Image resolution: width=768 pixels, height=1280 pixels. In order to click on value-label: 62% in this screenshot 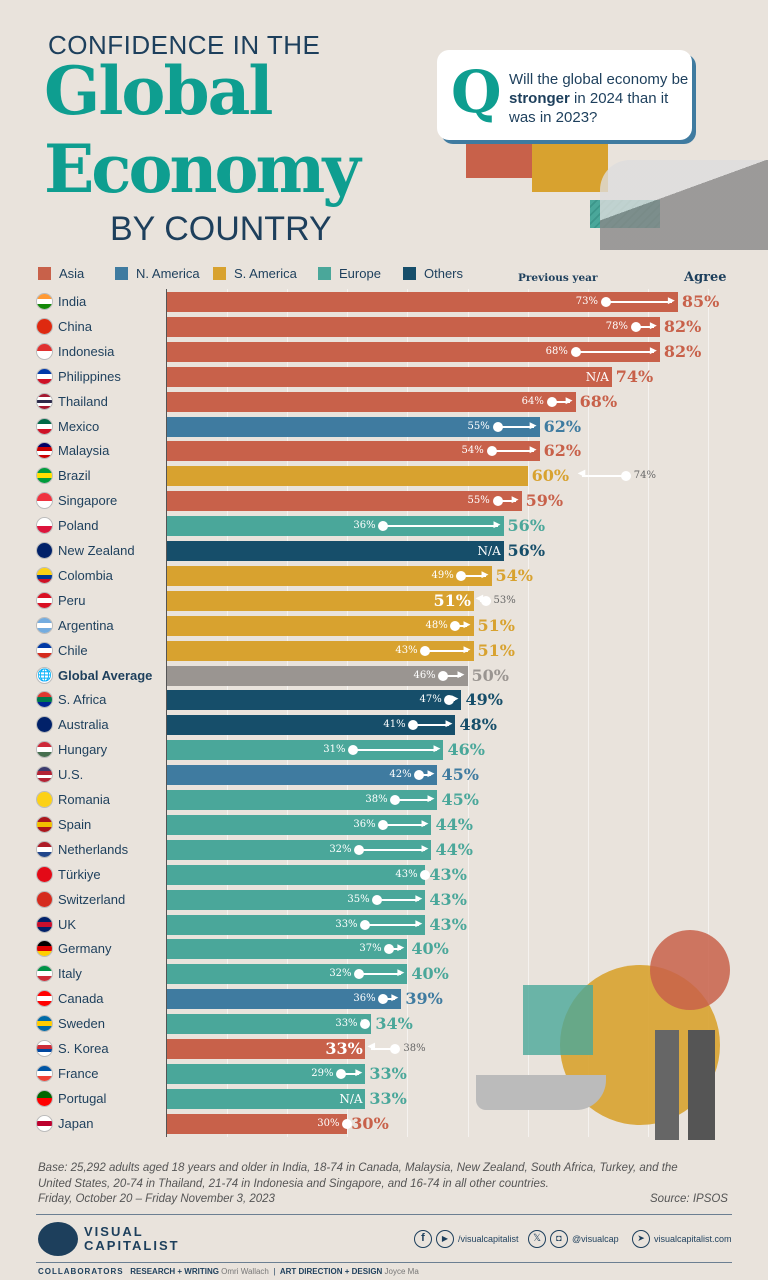, I will do `click(562, 426)`.